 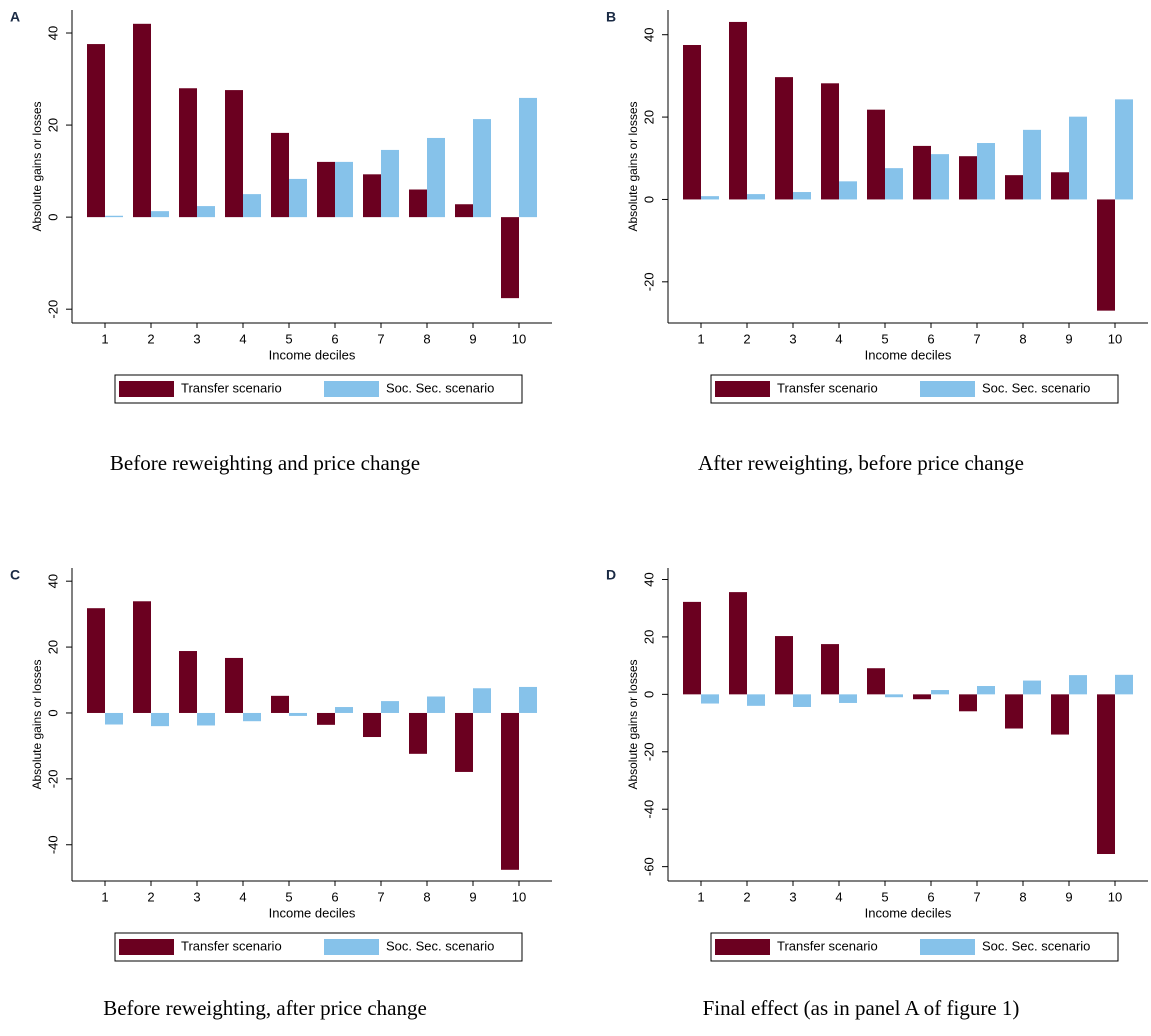 What do you see at coordinates (861, 1008) in the screenshot?
I see `caption: Final effect (as in panel A of figure 1)` at bounding box center [861, 1008].